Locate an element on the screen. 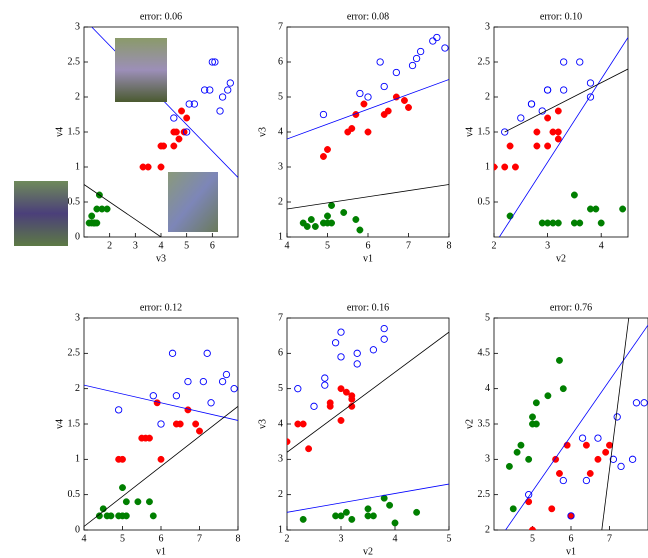 Image resolution: width=648 pixels, height=558 pixels. panel: error: 0.08 v1 v3 4 5 6 7 8 1 2 3 4 5 6 7 is located at coordinates (354, 137).